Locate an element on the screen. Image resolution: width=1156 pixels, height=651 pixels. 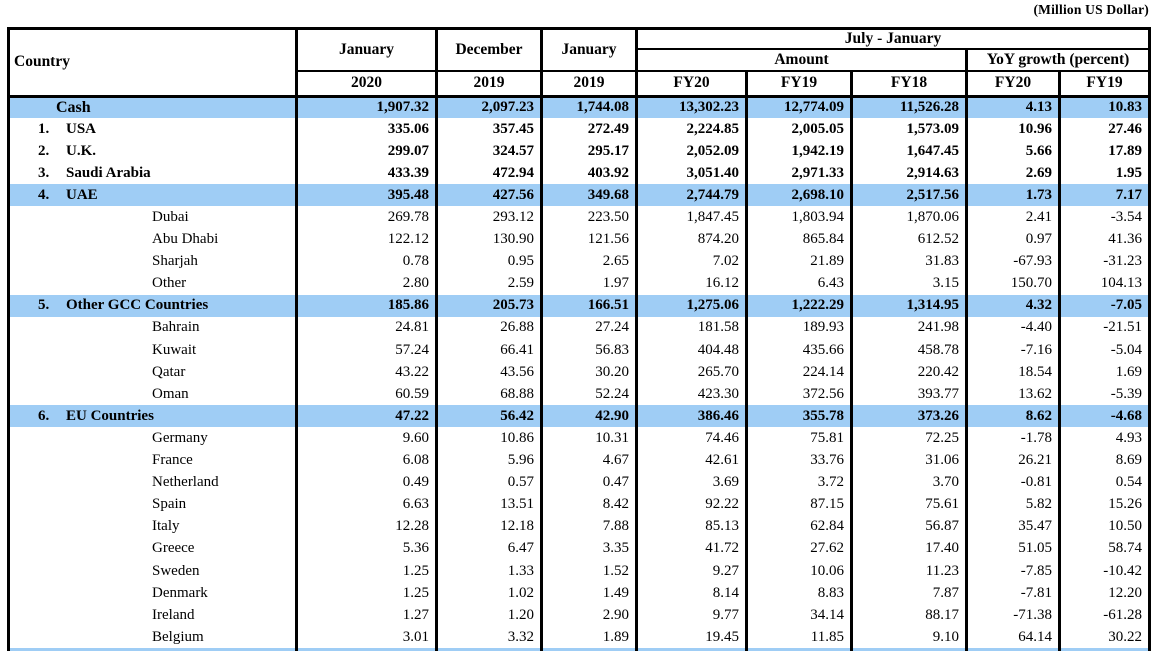
value-cell: 5.66 is located at coordinates (1013, 151).